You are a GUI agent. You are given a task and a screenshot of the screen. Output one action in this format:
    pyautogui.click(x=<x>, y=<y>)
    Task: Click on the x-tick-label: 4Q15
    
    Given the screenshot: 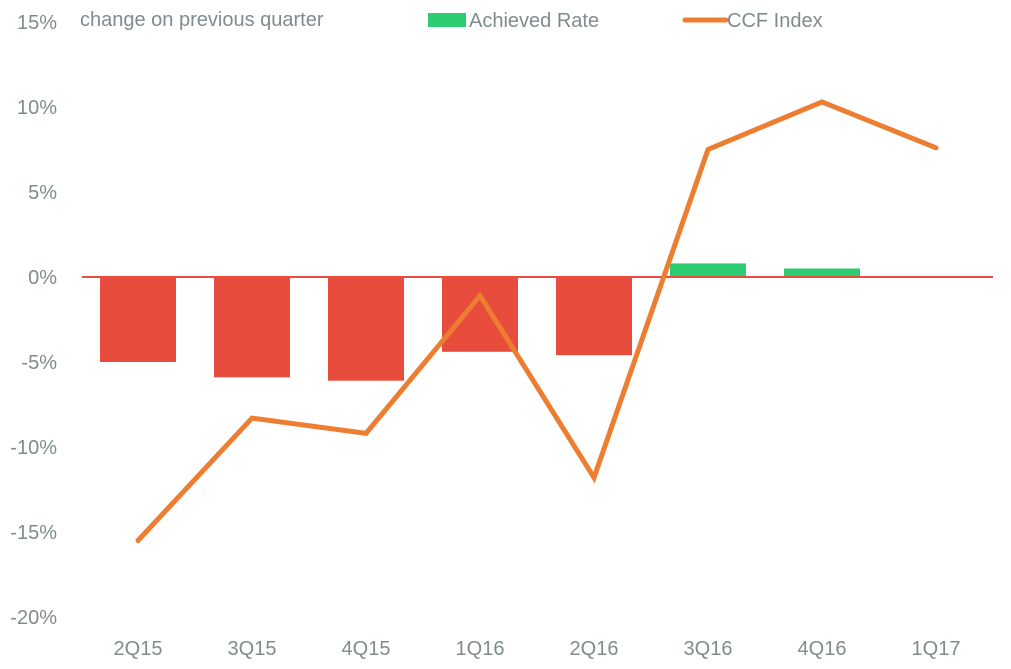 What is the action you would take?
    pyautogui.click(x=366, y=649)
    